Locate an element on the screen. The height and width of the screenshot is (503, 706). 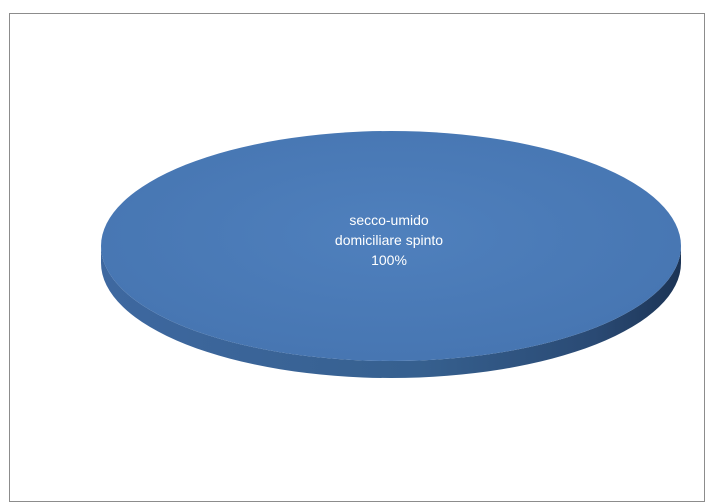
slice-category-label: domiciliare spinto is located at coordinates (389, 240).